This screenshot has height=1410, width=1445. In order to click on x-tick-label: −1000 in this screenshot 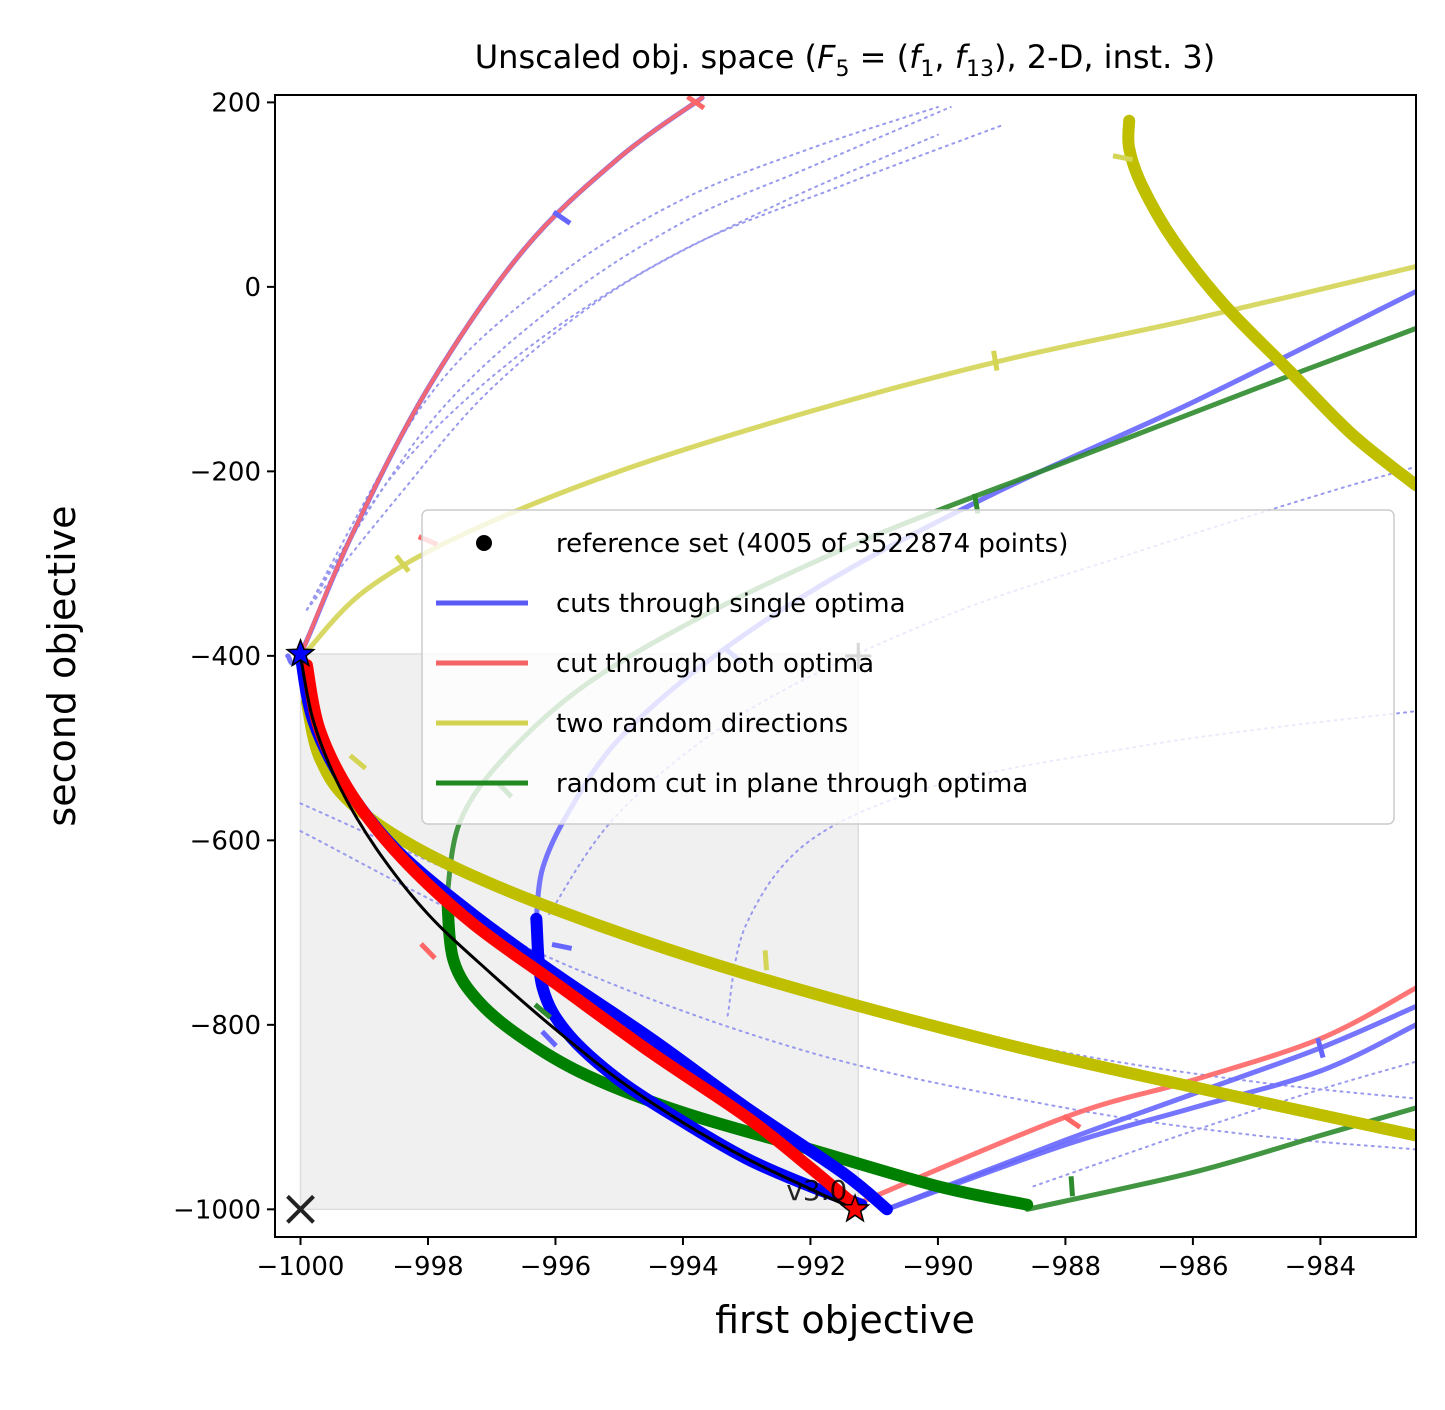, I will do `click(301, 1267)`.